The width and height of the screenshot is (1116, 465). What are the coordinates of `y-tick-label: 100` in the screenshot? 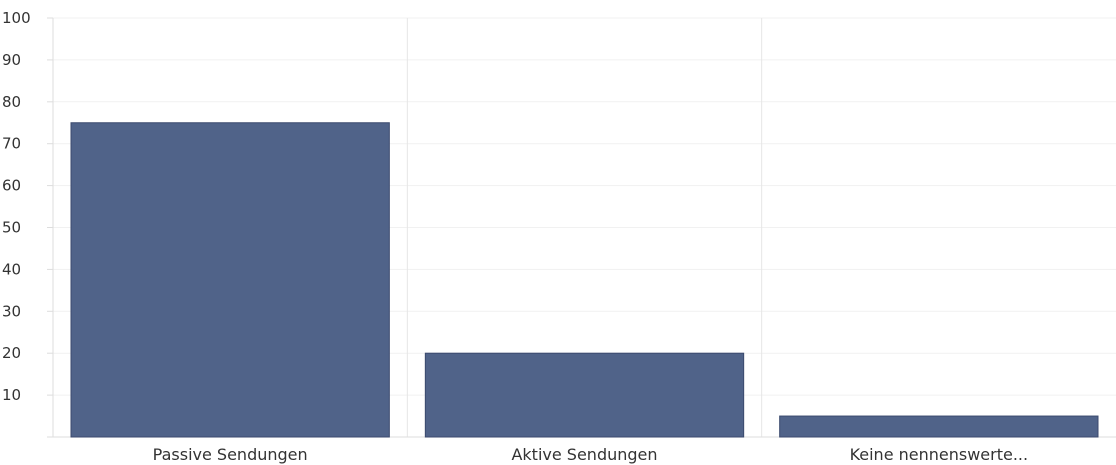 It's located at (16, 18).